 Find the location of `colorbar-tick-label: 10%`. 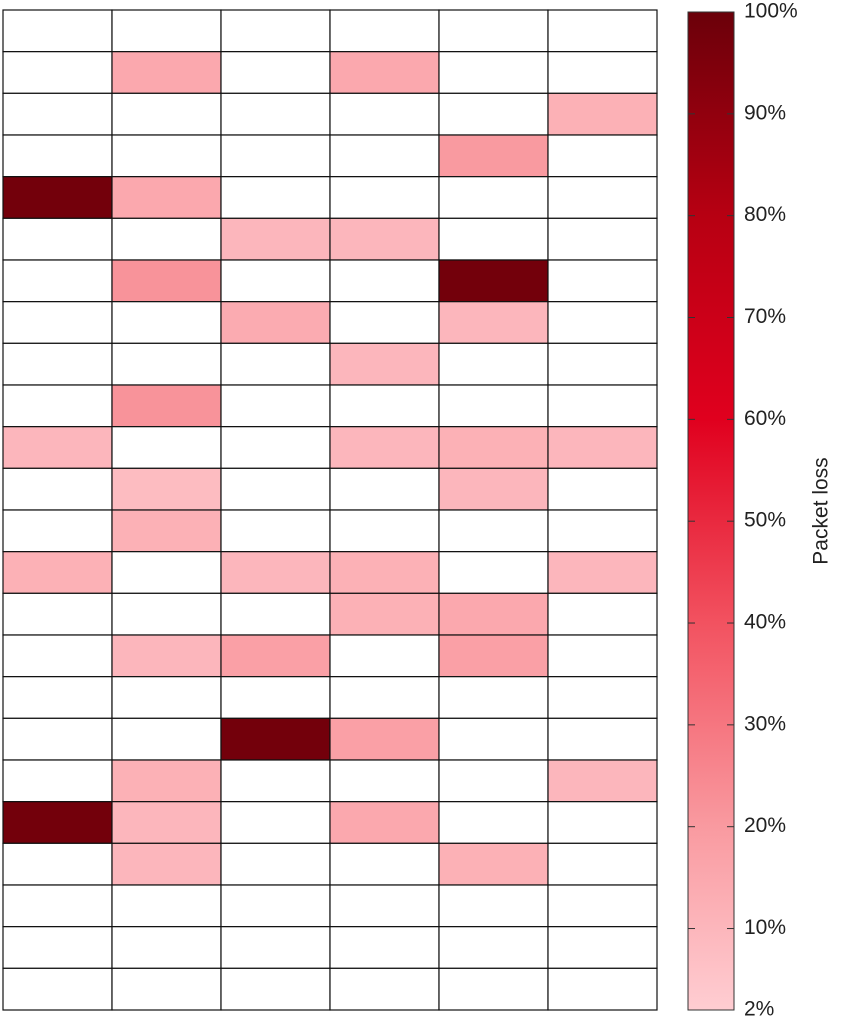

colorbar-tick-label: 10% is located at coordinates (765, 927).